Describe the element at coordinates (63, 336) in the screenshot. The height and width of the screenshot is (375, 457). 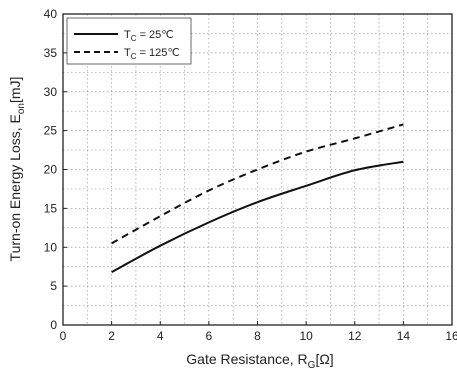
I see `x-tick-label: 0` at that location.